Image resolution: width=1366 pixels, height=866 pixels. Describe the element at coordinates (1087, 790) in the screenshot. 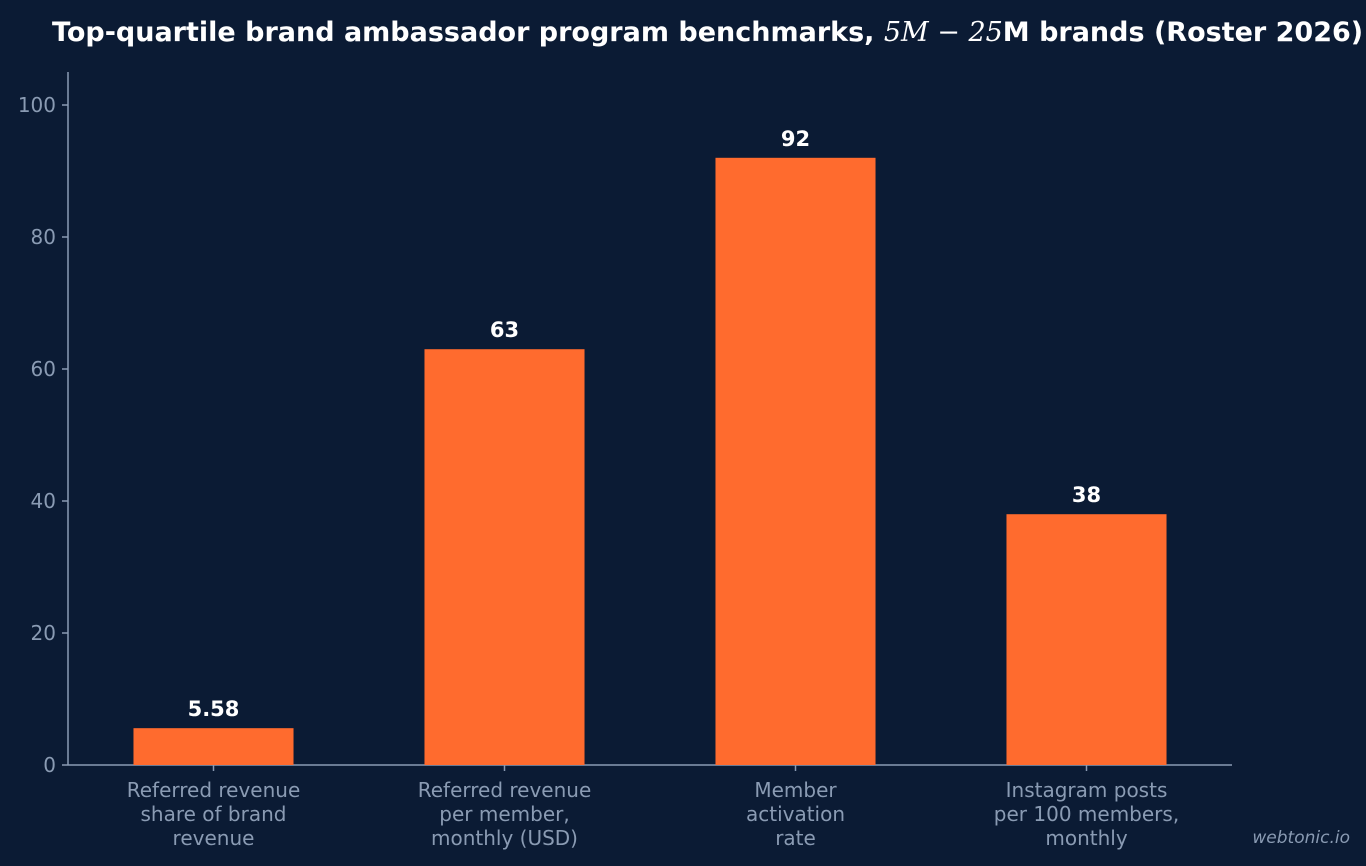

I see `x-tick-label-line: Instagram posts` at that location.